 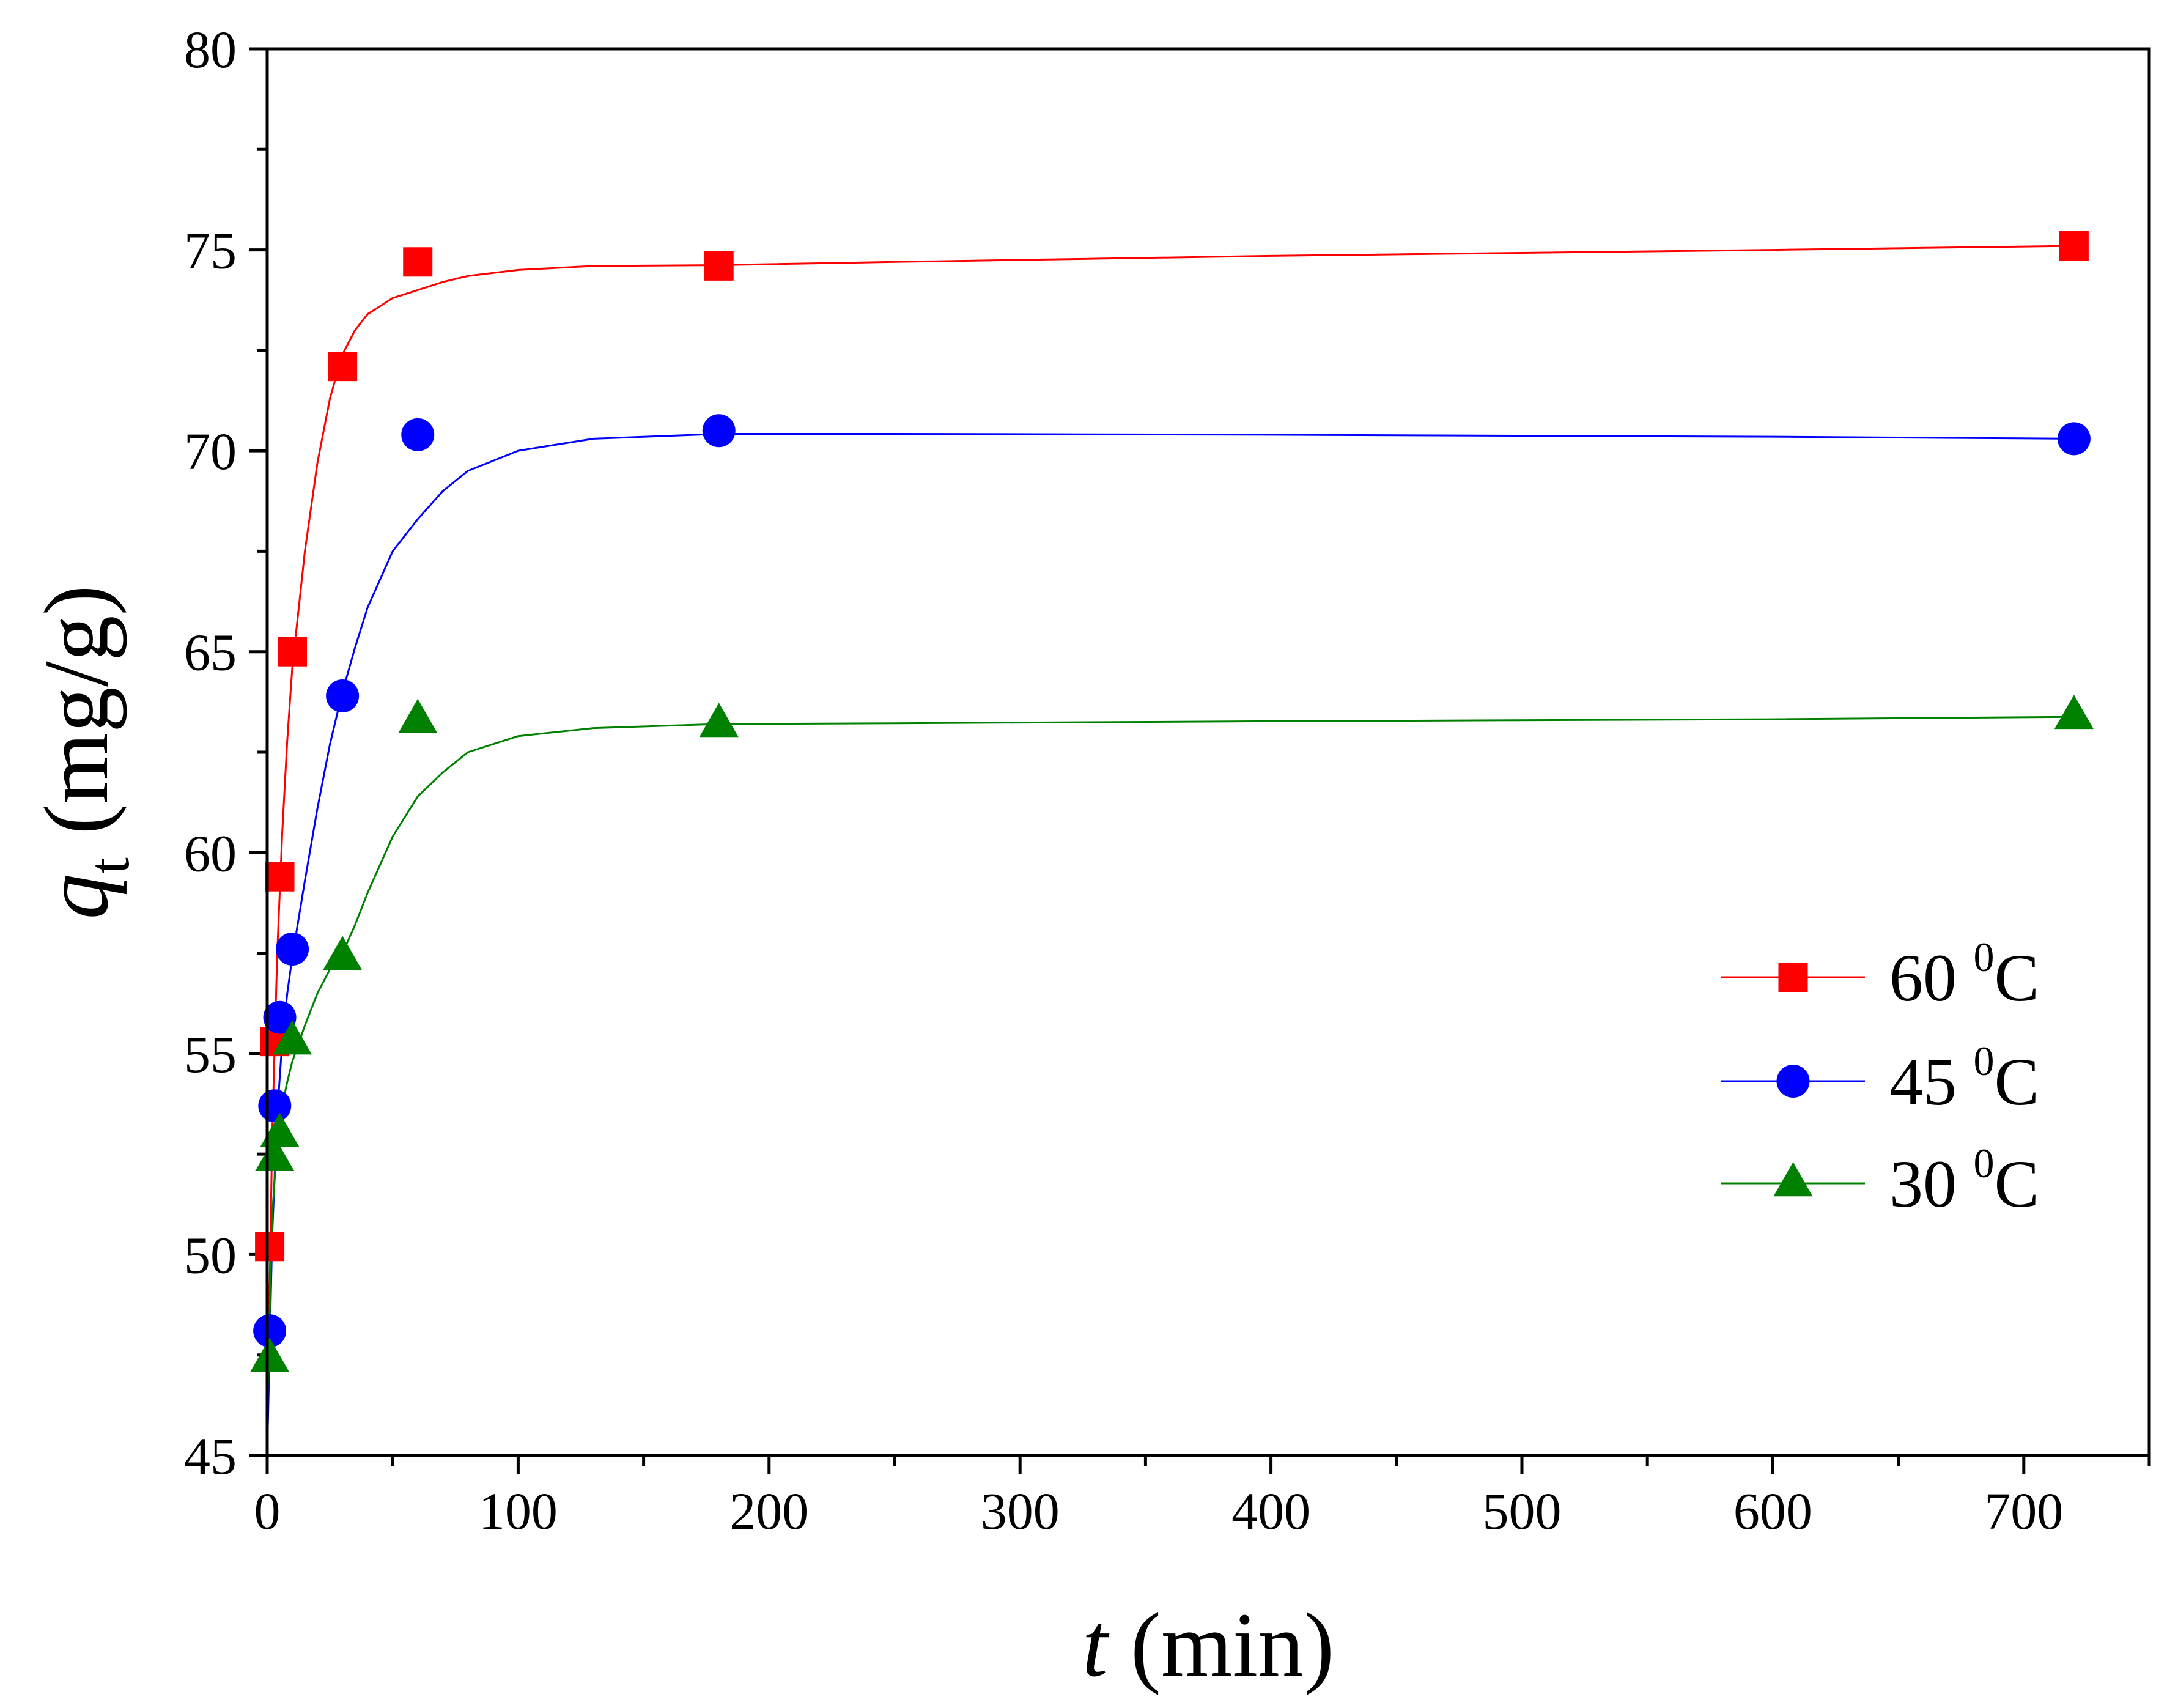 What do you see at coordinates (1270, 1511) in the screenshot?
I see `x-tick-label: 400` at bounding box center [1270, 1511].